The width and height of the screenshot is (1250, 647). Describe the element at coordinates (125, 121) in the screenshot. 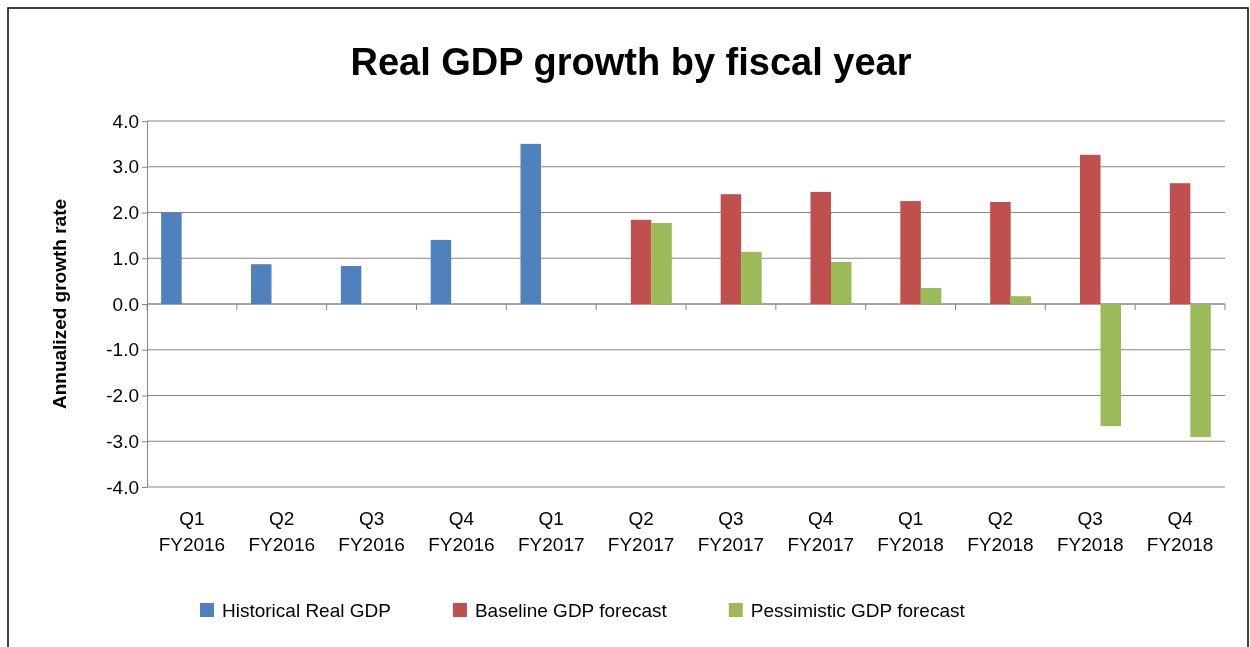

I see `y-tick-label: 4.0` at that location.